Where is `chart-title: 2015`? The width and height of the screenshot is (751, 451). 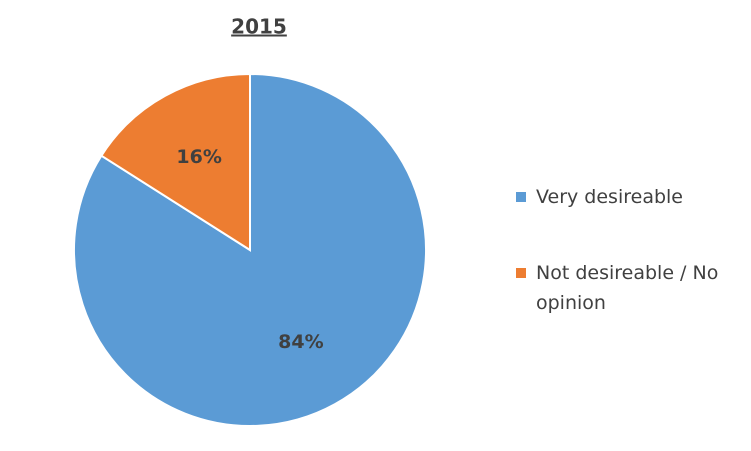 chart-title: 2015 is located at coordinates (259, 27).